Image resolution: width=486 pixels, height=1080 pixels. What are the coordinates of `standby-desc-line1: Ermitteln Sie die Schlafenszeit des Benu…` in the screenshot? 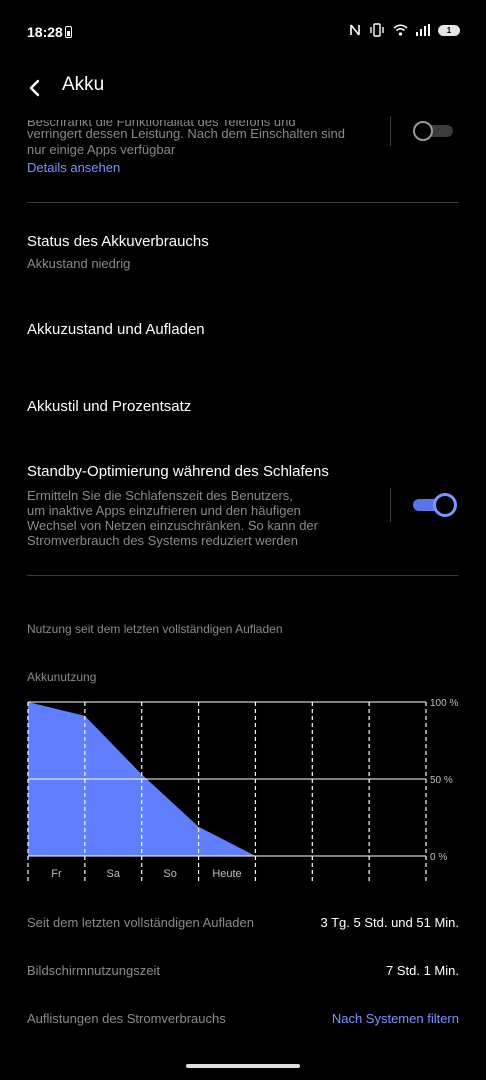 It's located at (160, 495).